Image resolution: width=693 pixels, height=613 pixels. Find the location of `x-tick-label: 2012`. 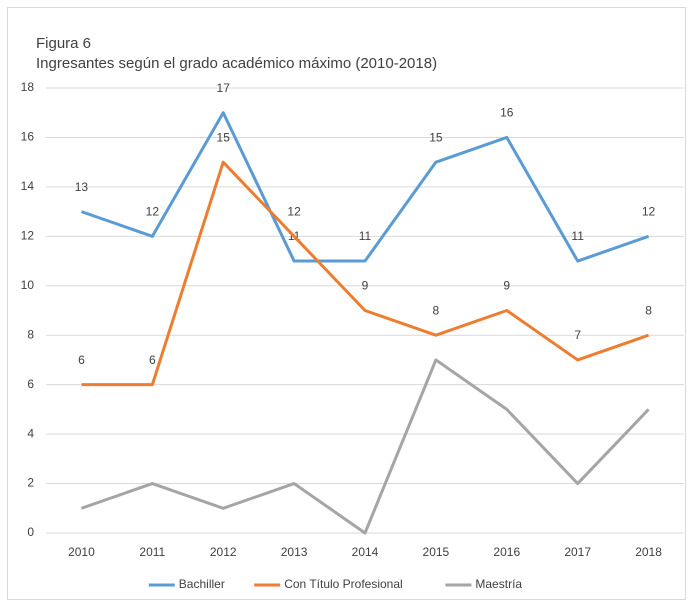

x-tick-label: 2012 is located at coordinates (223, 552).